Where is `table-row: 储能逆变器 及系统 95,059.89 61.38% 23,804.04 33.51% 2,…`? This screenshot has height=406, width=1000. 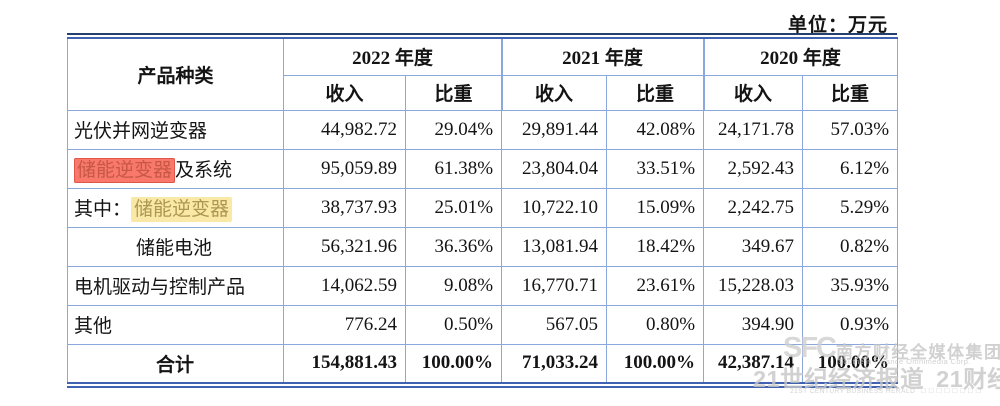
table-row: 储能逆变器 及系统 95,059.89 61.38% 23,804.04 33.51% 2,… is located at coordinates (483, 168).